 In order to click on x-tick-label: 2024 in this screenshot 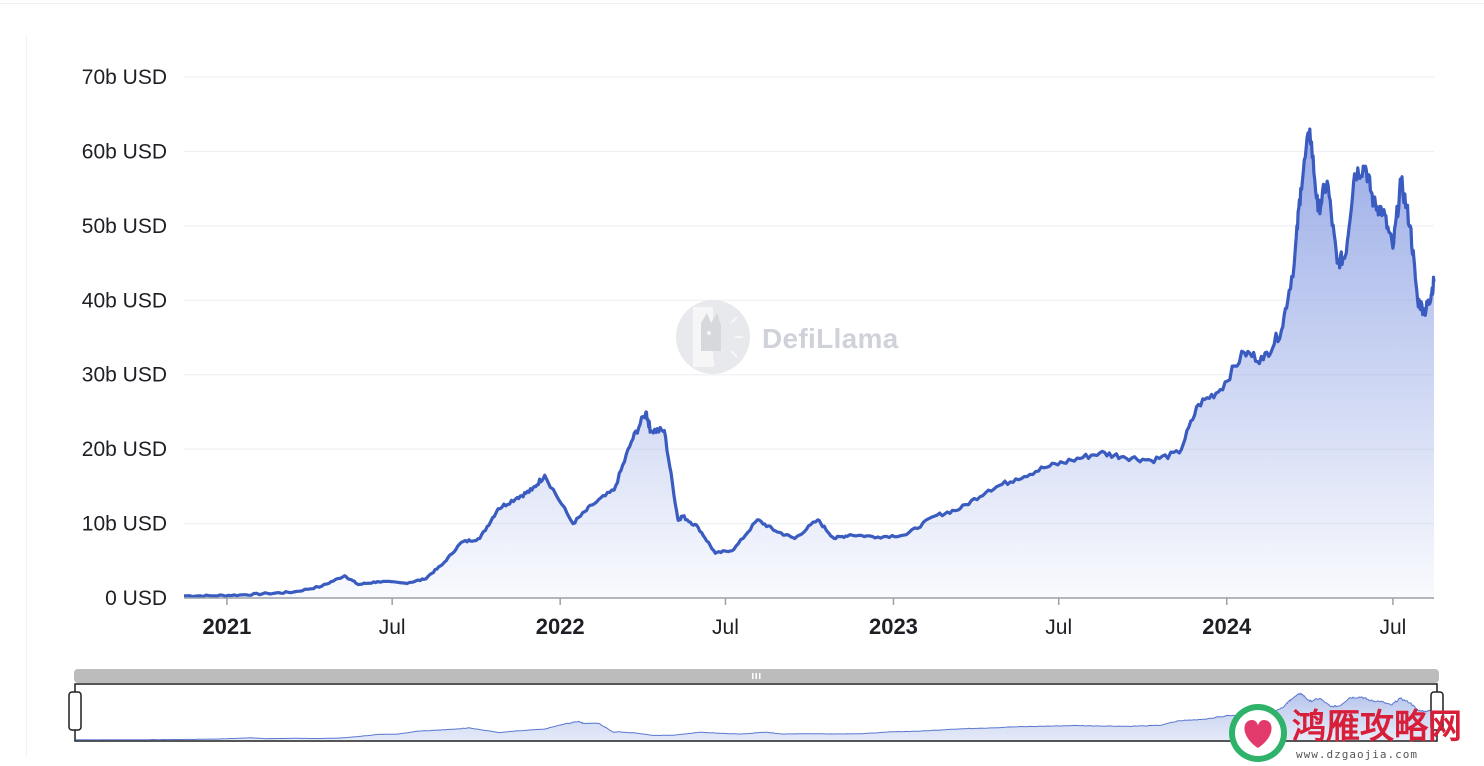, I will do `click(1227, 626)`.